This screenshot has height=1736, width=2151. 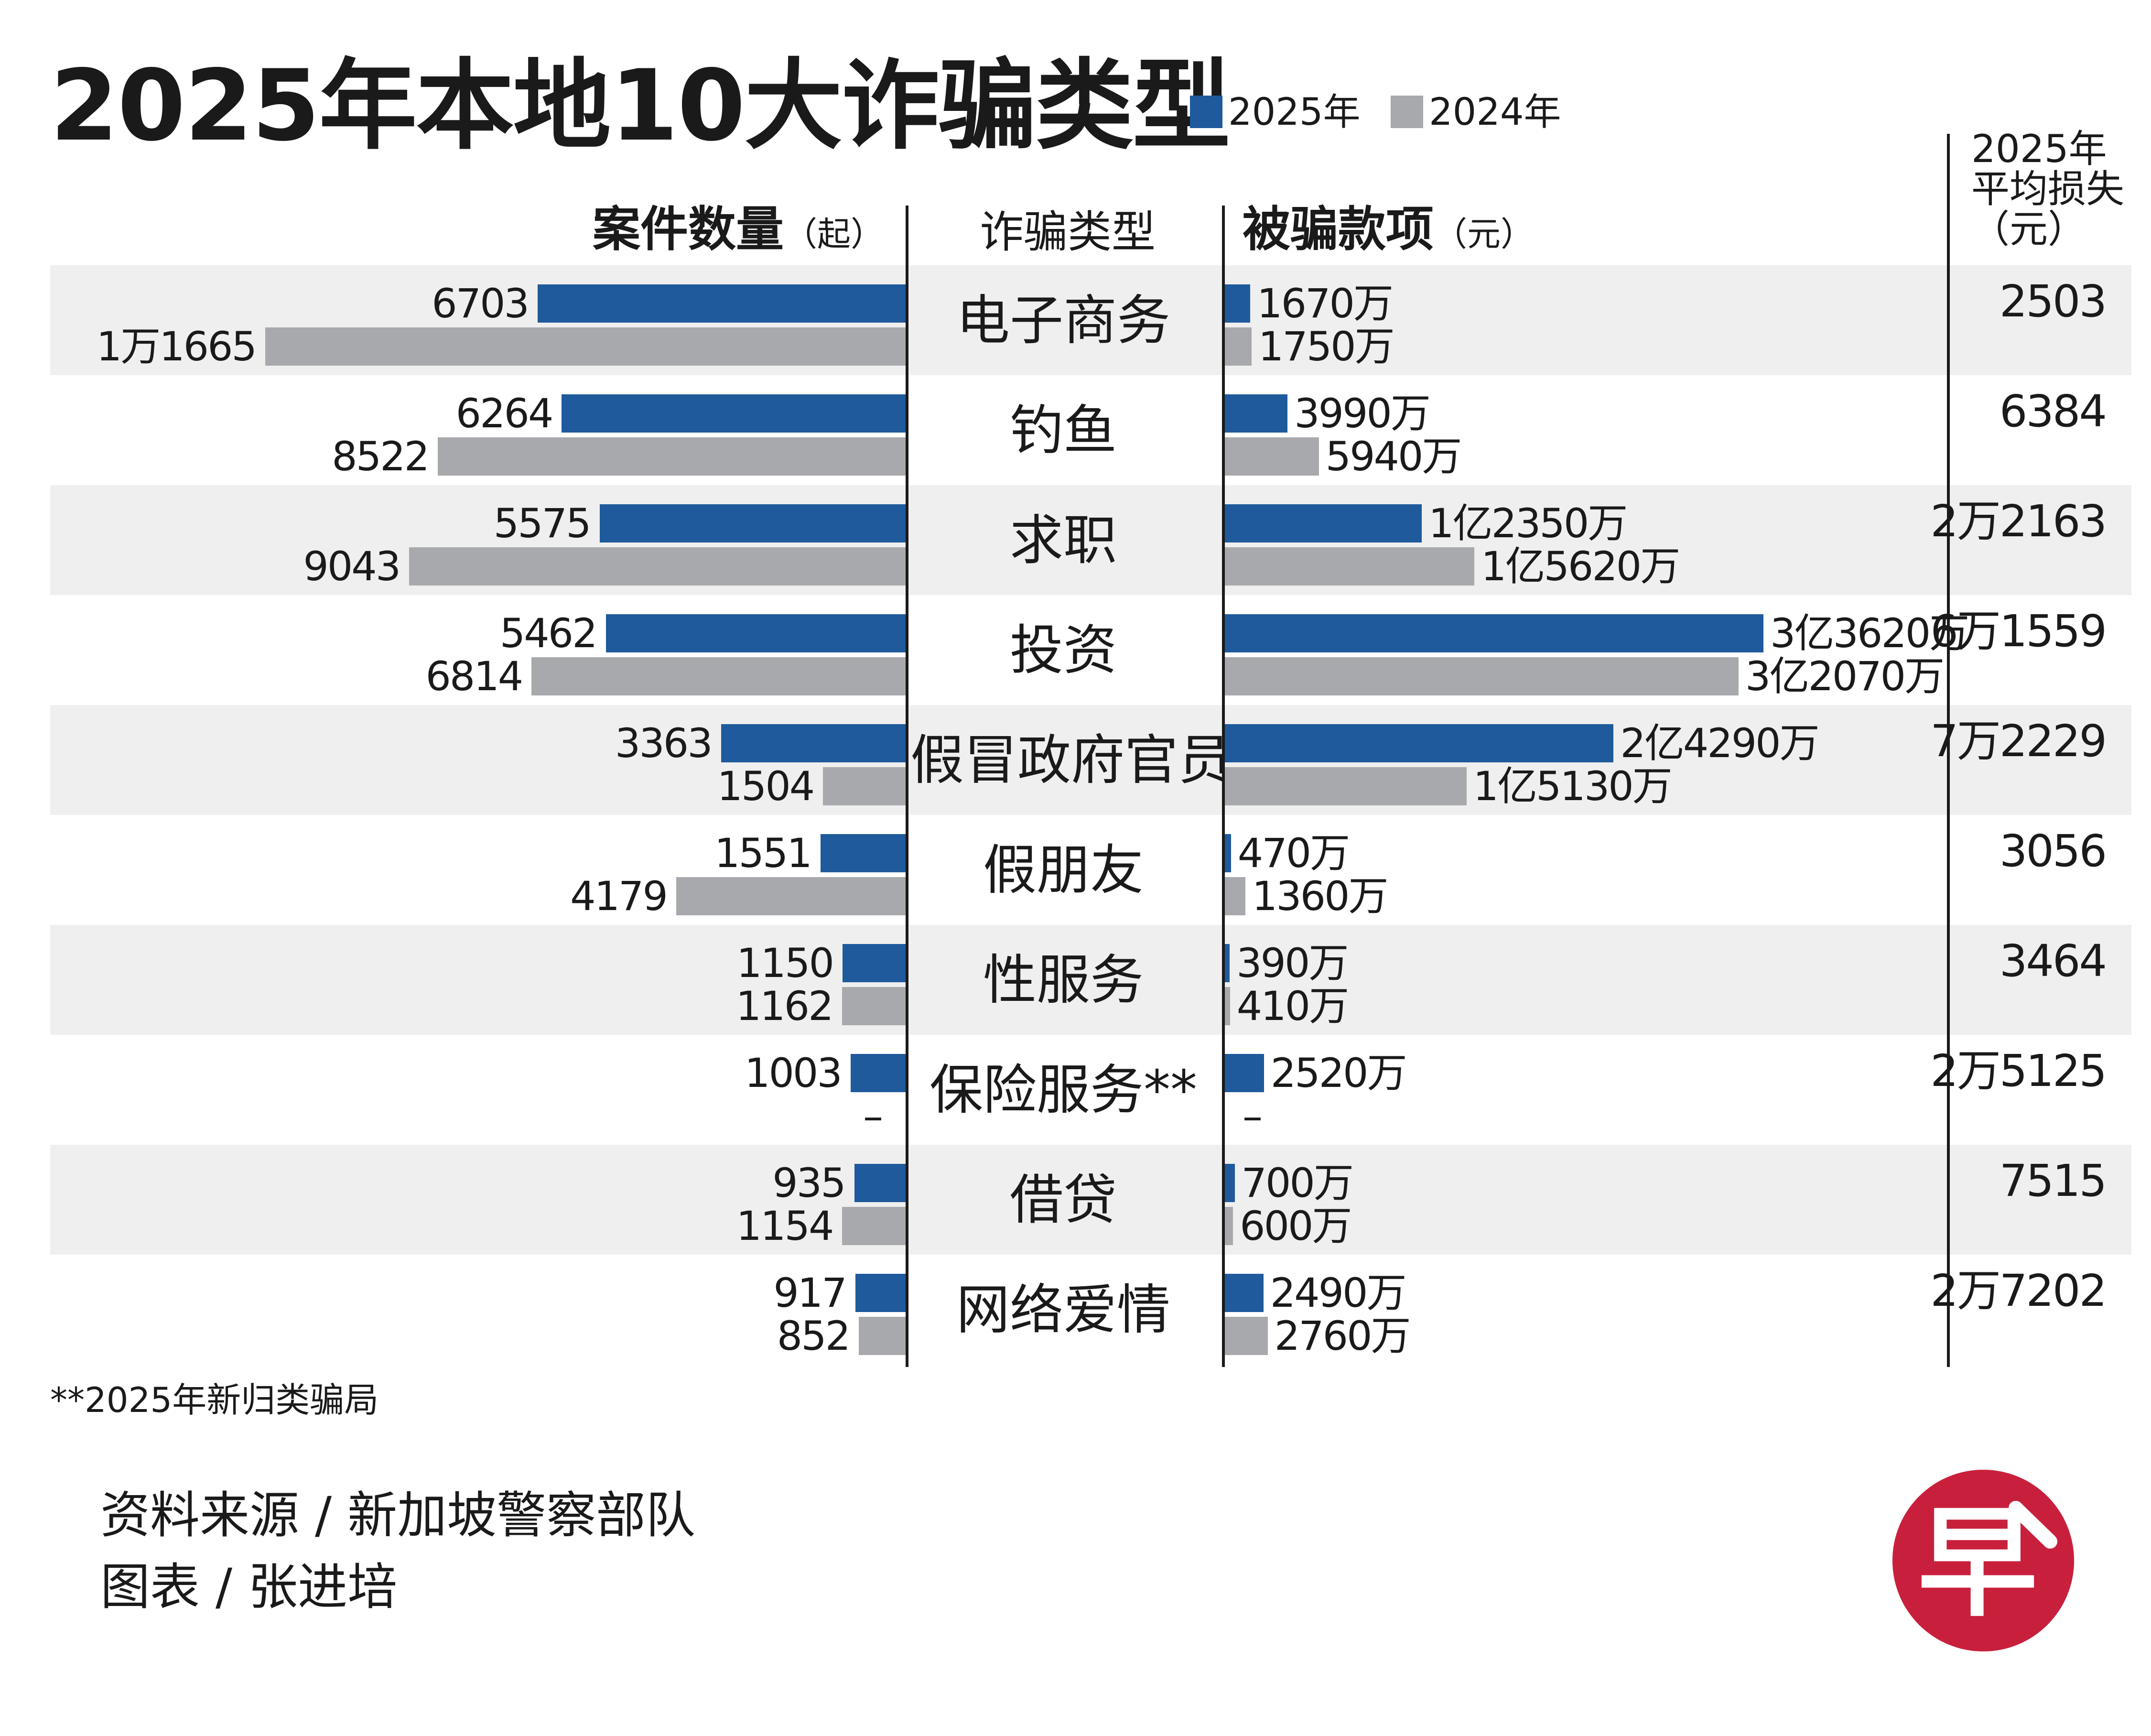 I want to click on cases-label-2025: 1003, so click(x=794, y=1073).